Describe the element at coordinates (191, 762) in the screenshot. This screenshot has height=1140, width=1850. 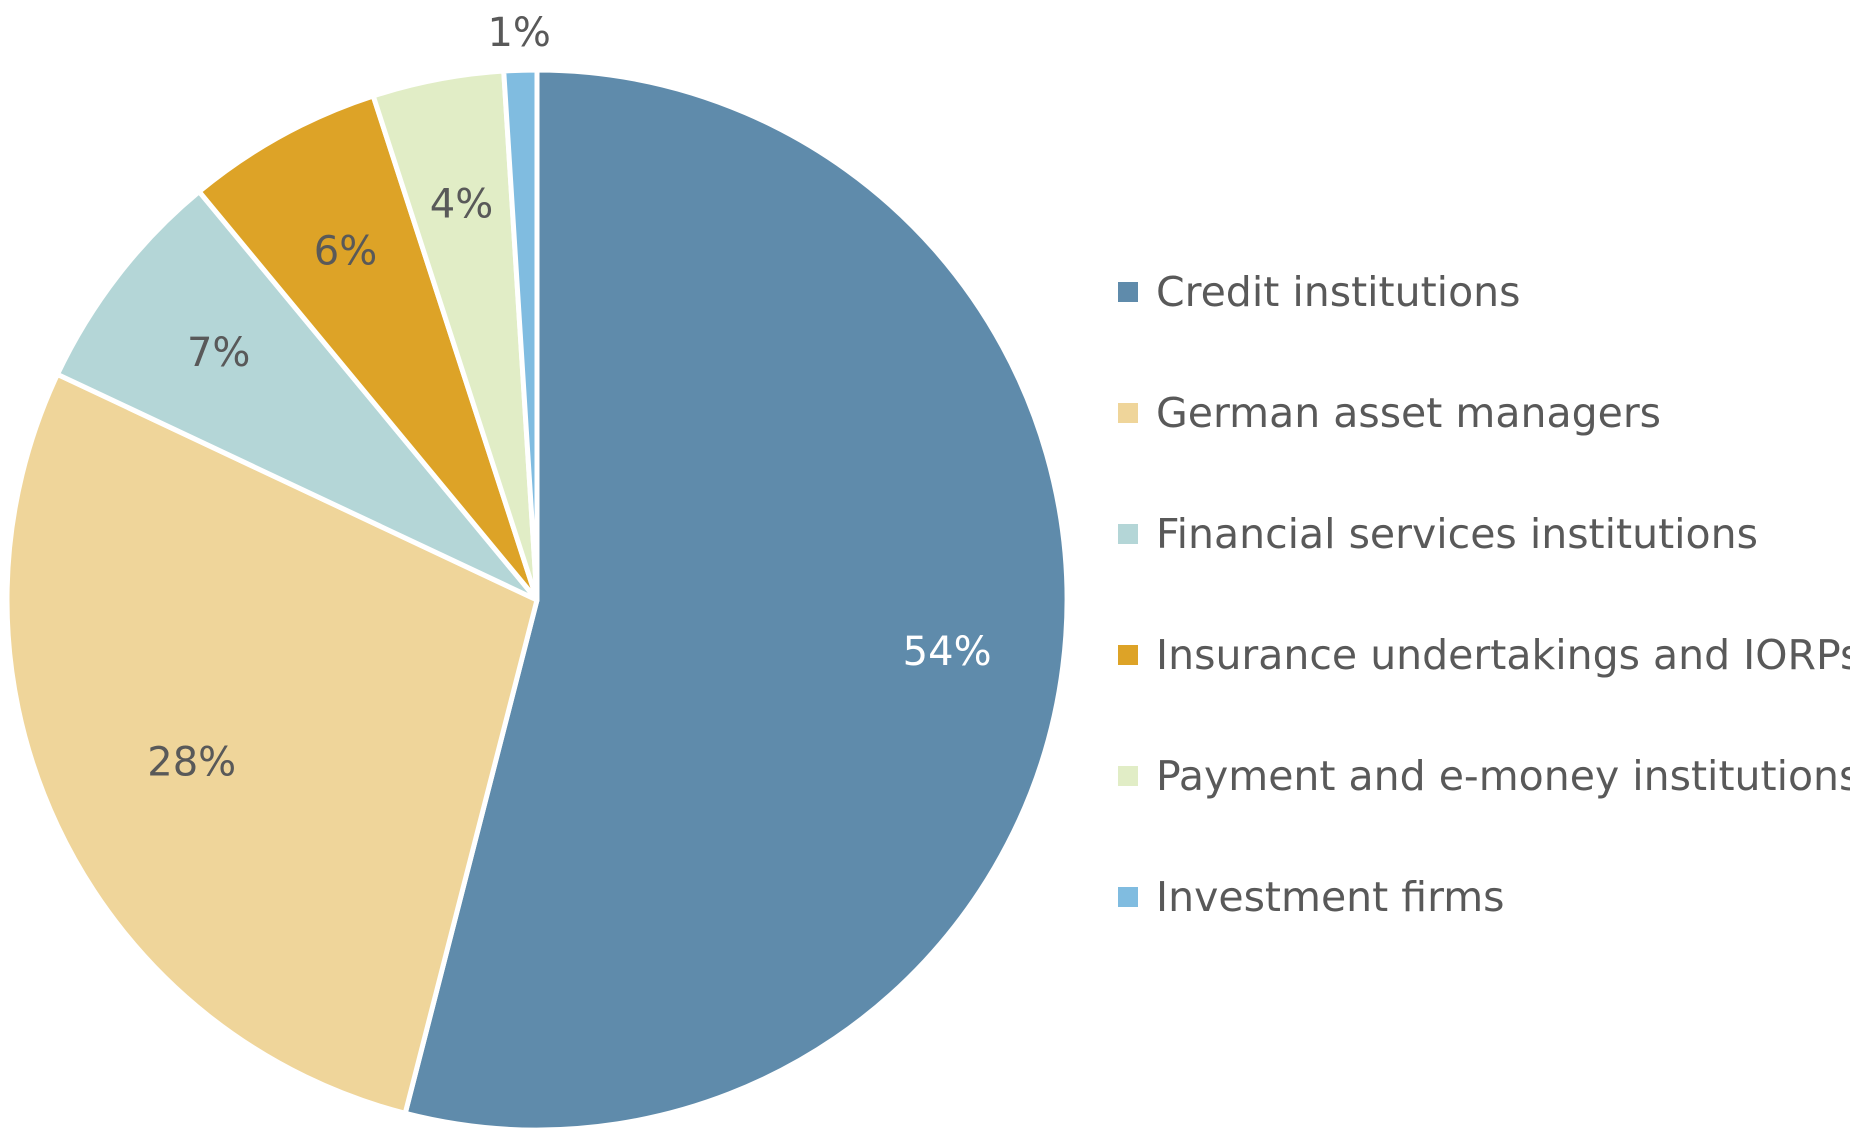
I see `data-label-german-asset-managers: 28%` at that location.